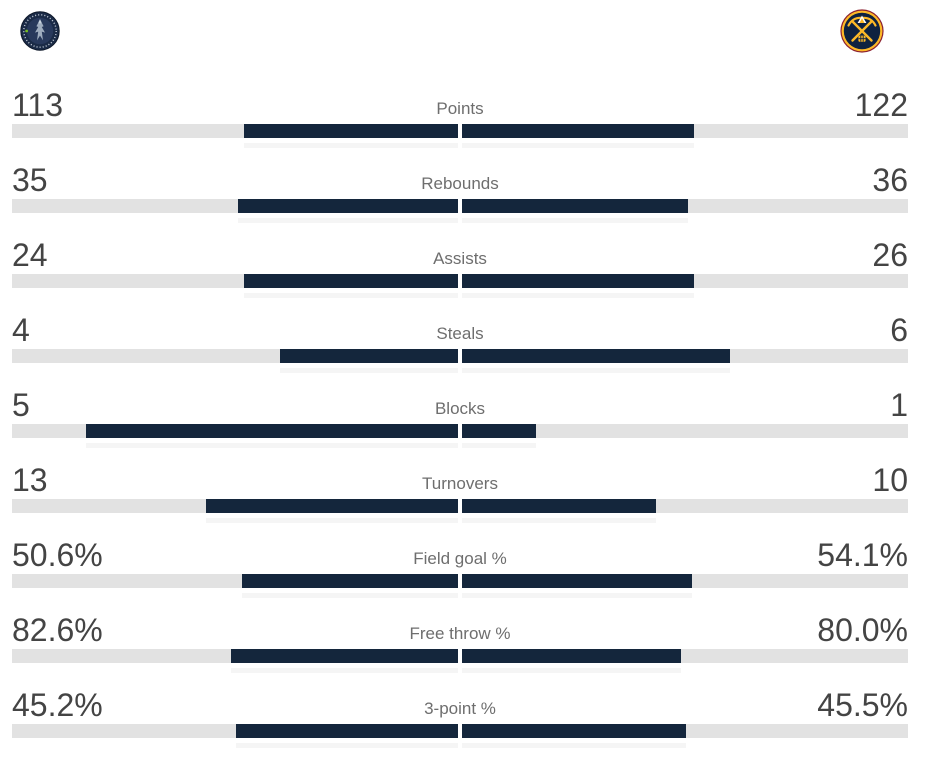  Describe the element at coordinates (862, 630) in the screenshot. I see `home-value: 80.0%` at that location.